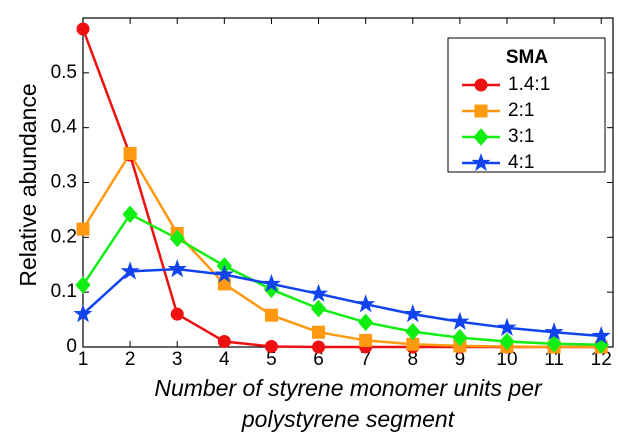  Describe the element at coordinates (28, 184) in the screenshot. I see `y-axis-label: Relative abundance` at that location.